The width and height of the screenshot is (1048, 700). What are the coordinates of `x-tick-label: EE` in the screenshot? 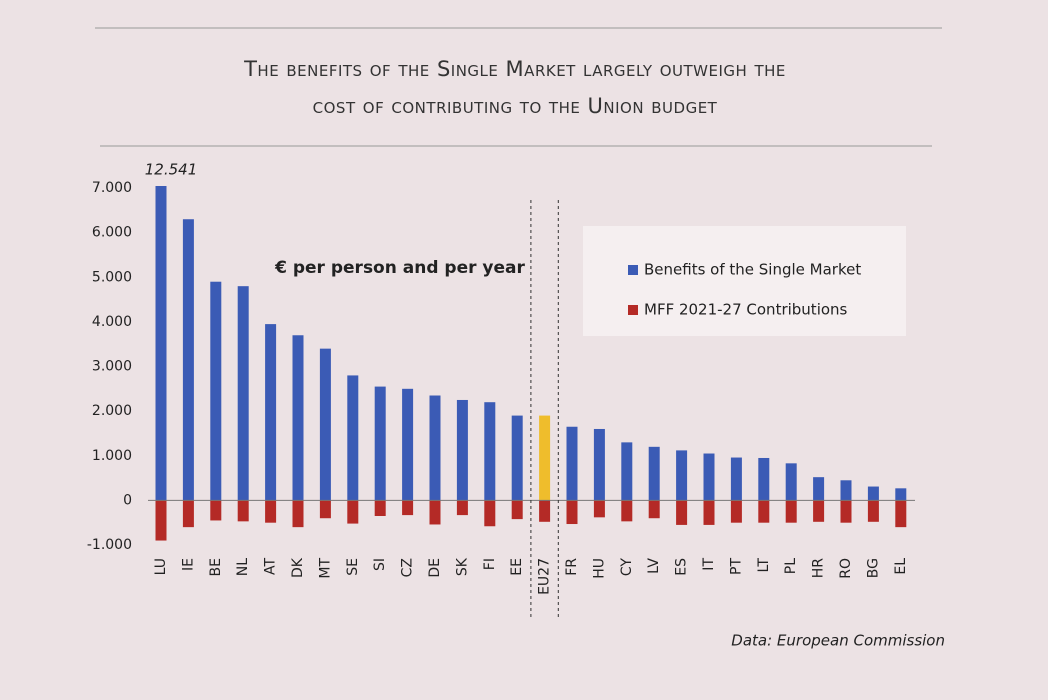 It's located at (517, 567).